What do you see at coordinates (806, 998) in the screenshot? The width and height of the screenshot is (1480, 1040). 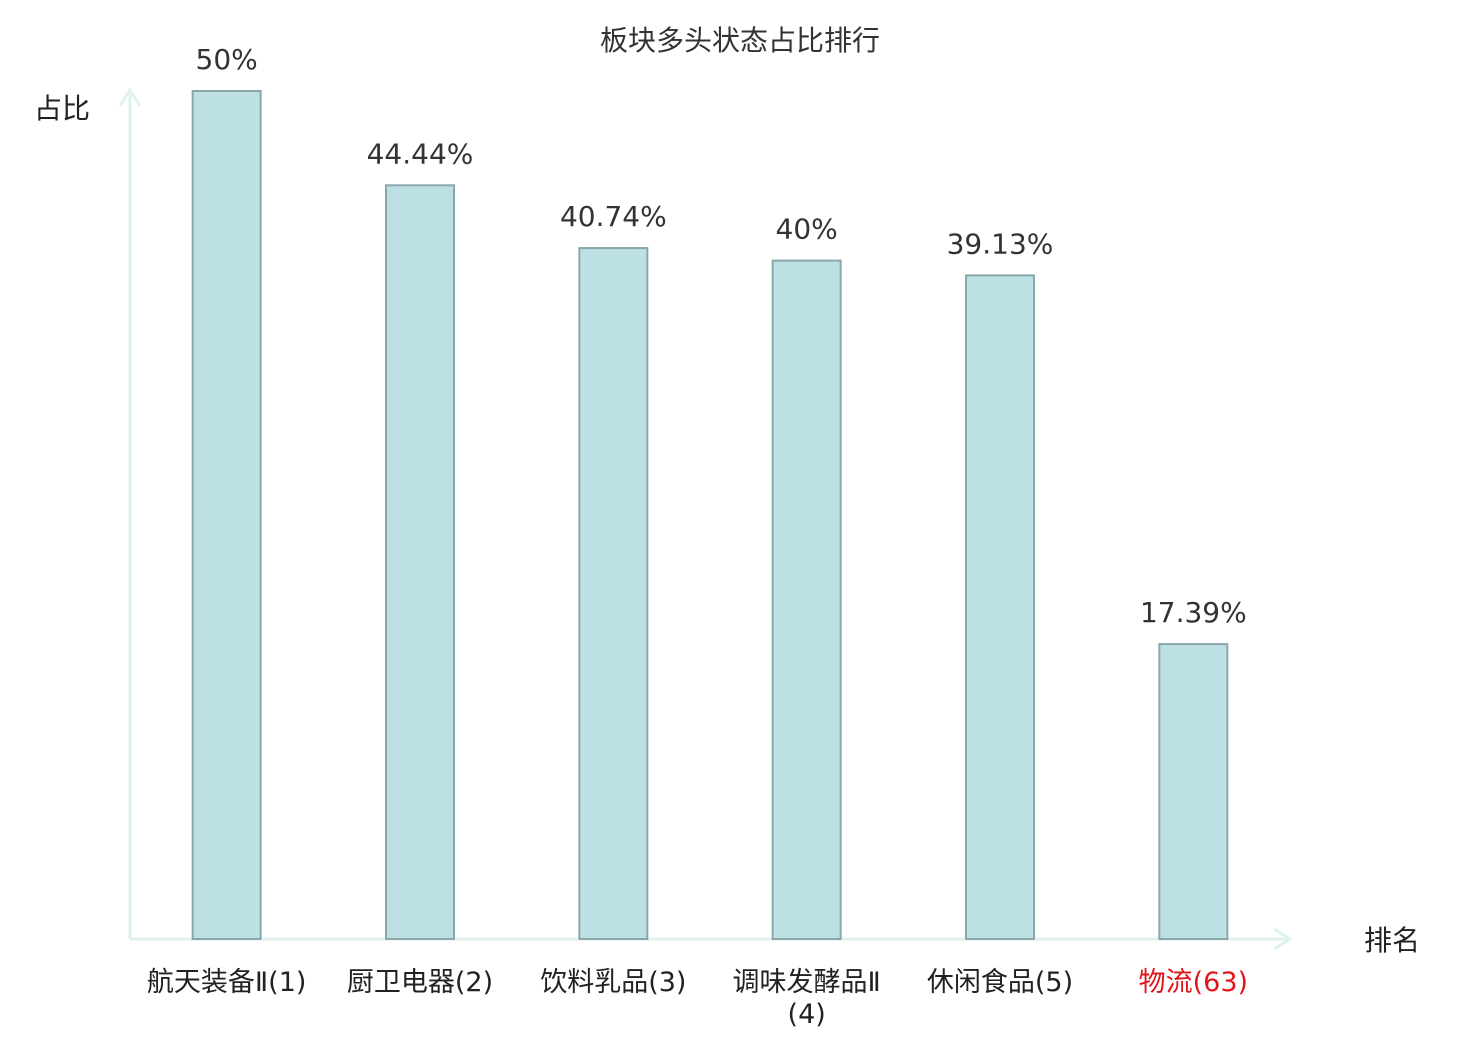 I see `x-tick-label: 调味发酵品Ⅱ(4)` at bounding box center [806, 998].